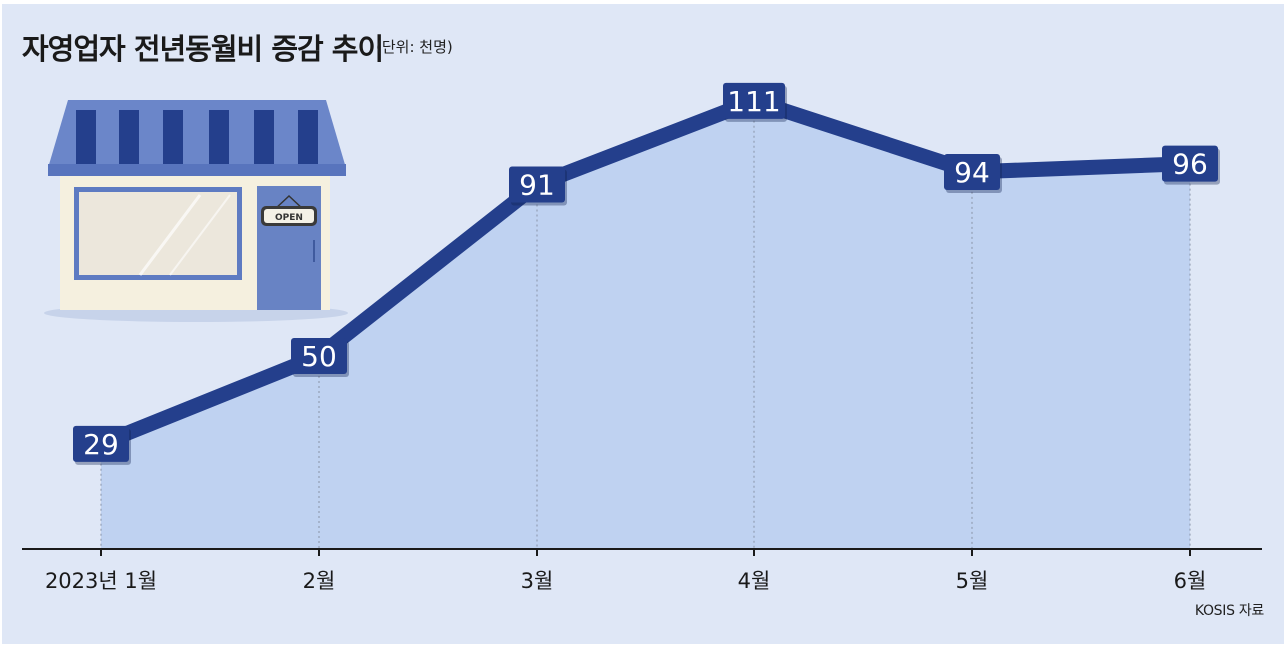 This screenshot has height=648, width=1288. I want to click on data-label-text: 29, so click(101, 444).